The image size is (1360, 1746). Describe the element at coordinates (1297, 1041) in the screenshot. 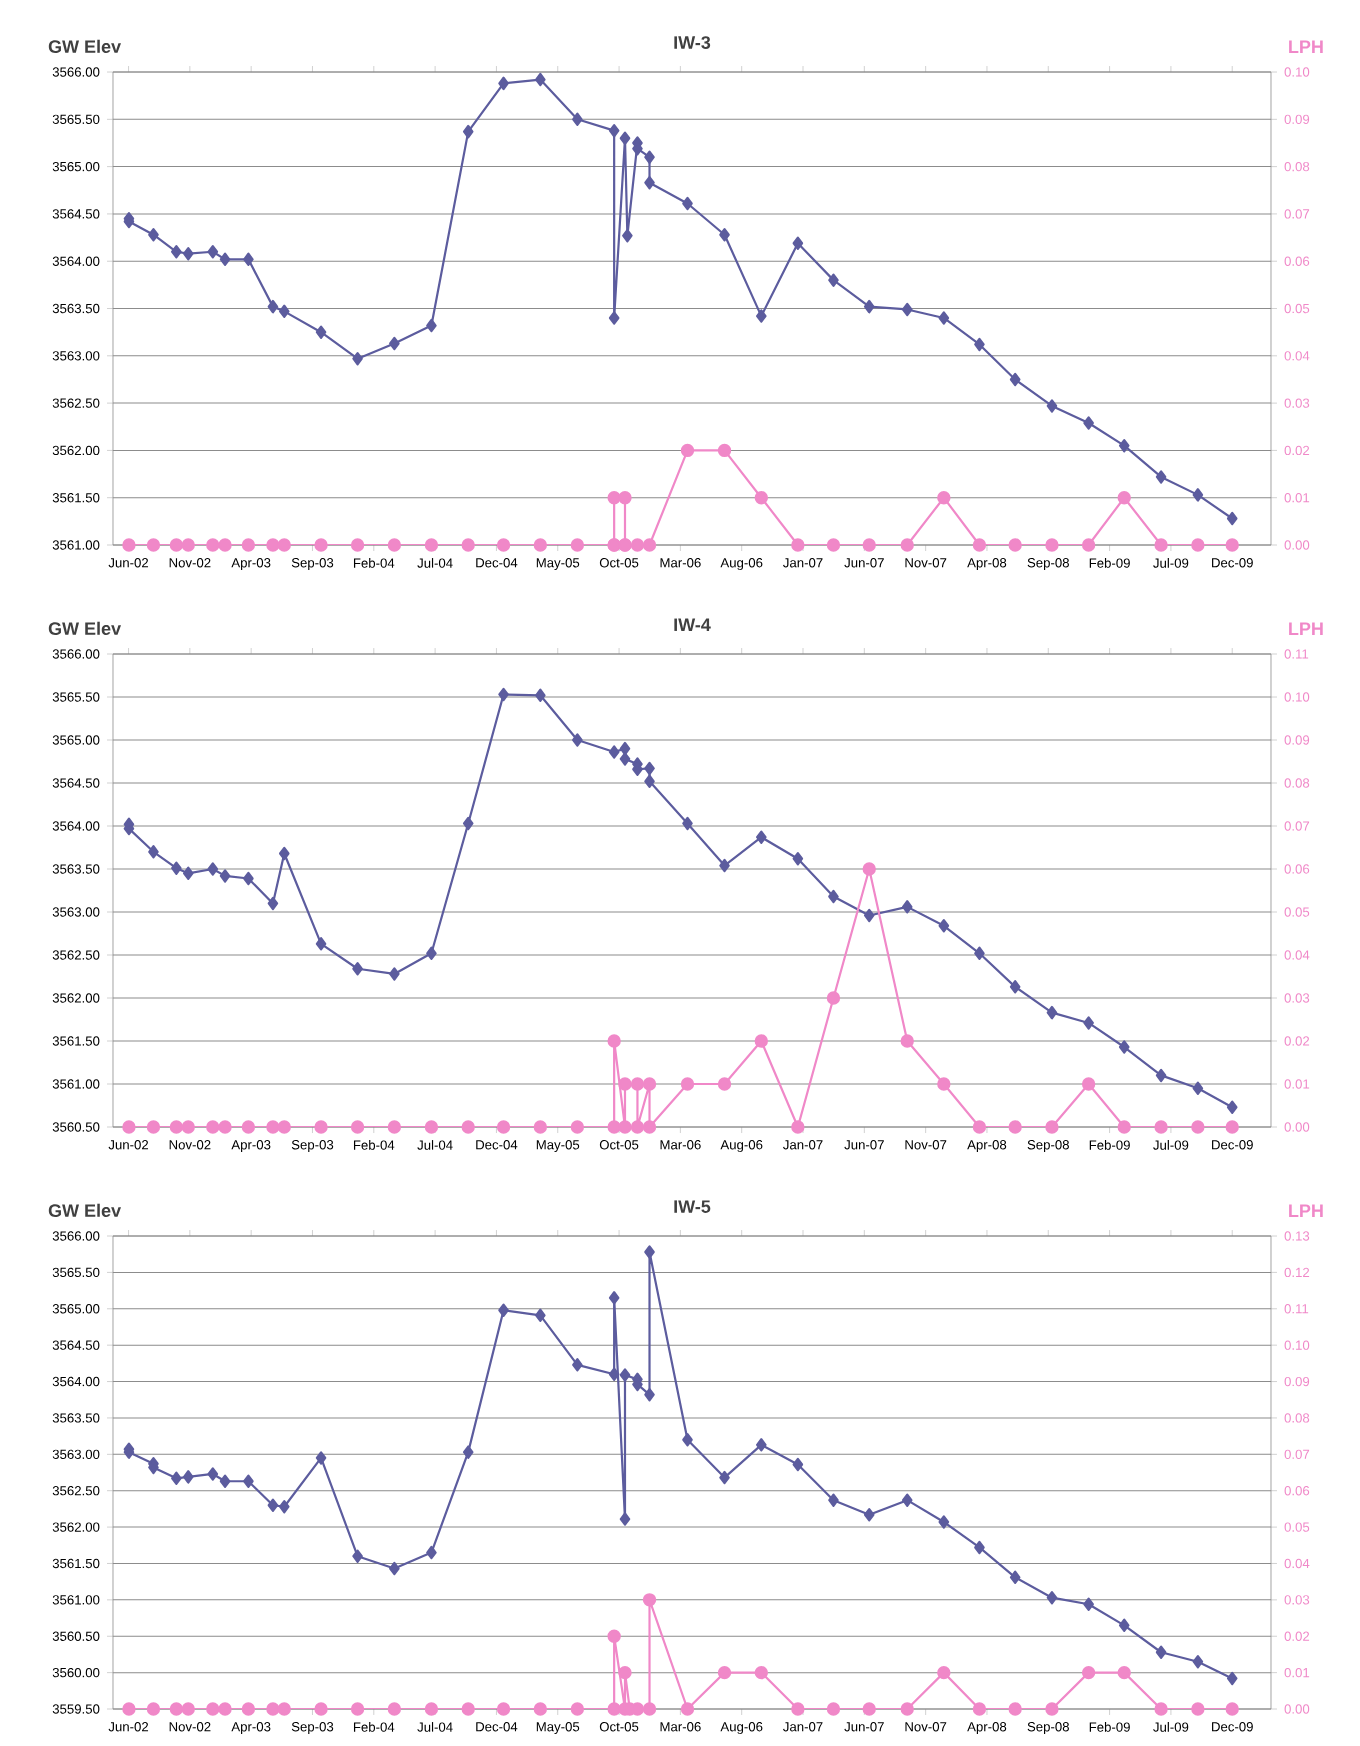

I see `y2-tick-label: 0.02` at that location.